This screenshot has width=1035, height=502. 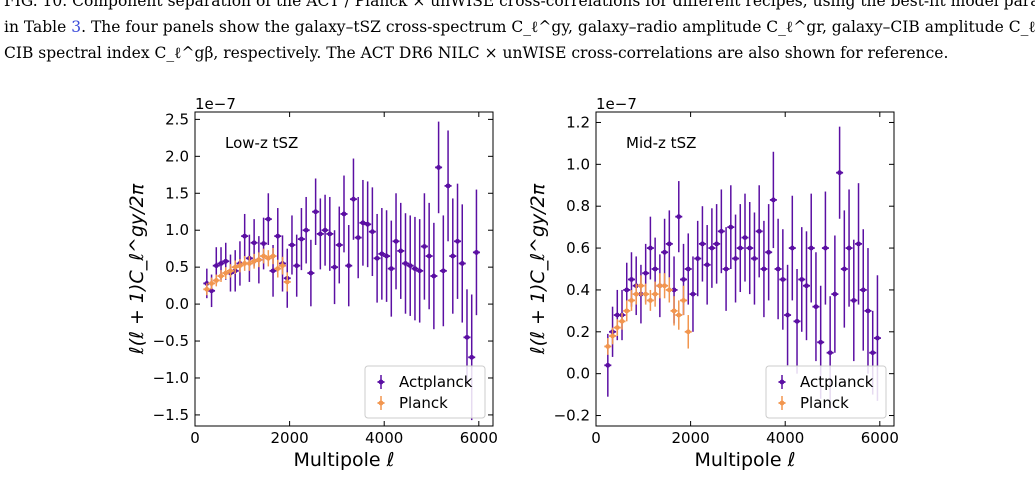 What do you see at coordinates (177, 193) in the screenshot?
I see `y-tick-label: 1.5` at bounding box center [177, 193].